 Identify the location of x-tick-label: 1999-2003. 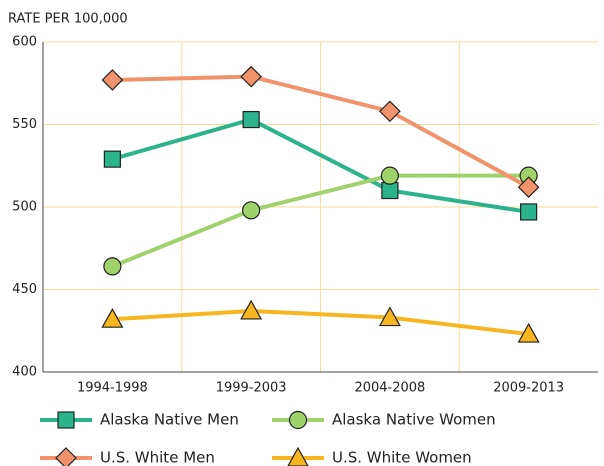
(251, 388).